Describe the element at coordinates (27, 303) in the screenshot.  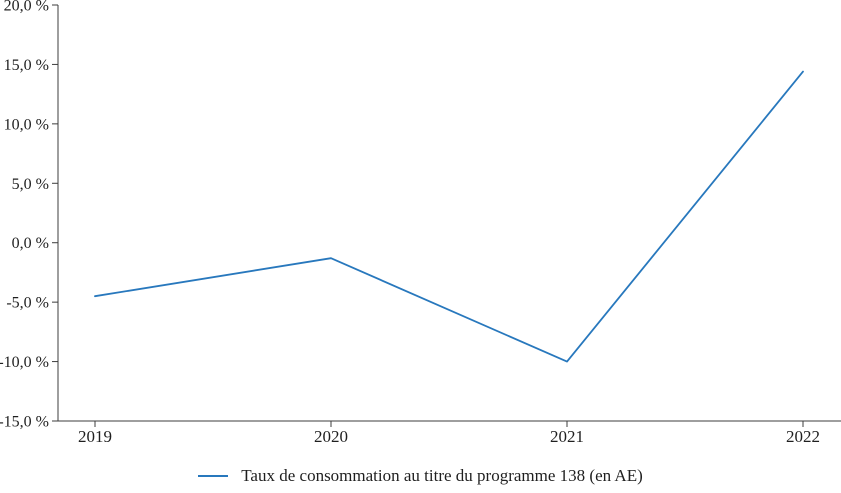
I see `y-tick-label: -5,0 %` at that location.